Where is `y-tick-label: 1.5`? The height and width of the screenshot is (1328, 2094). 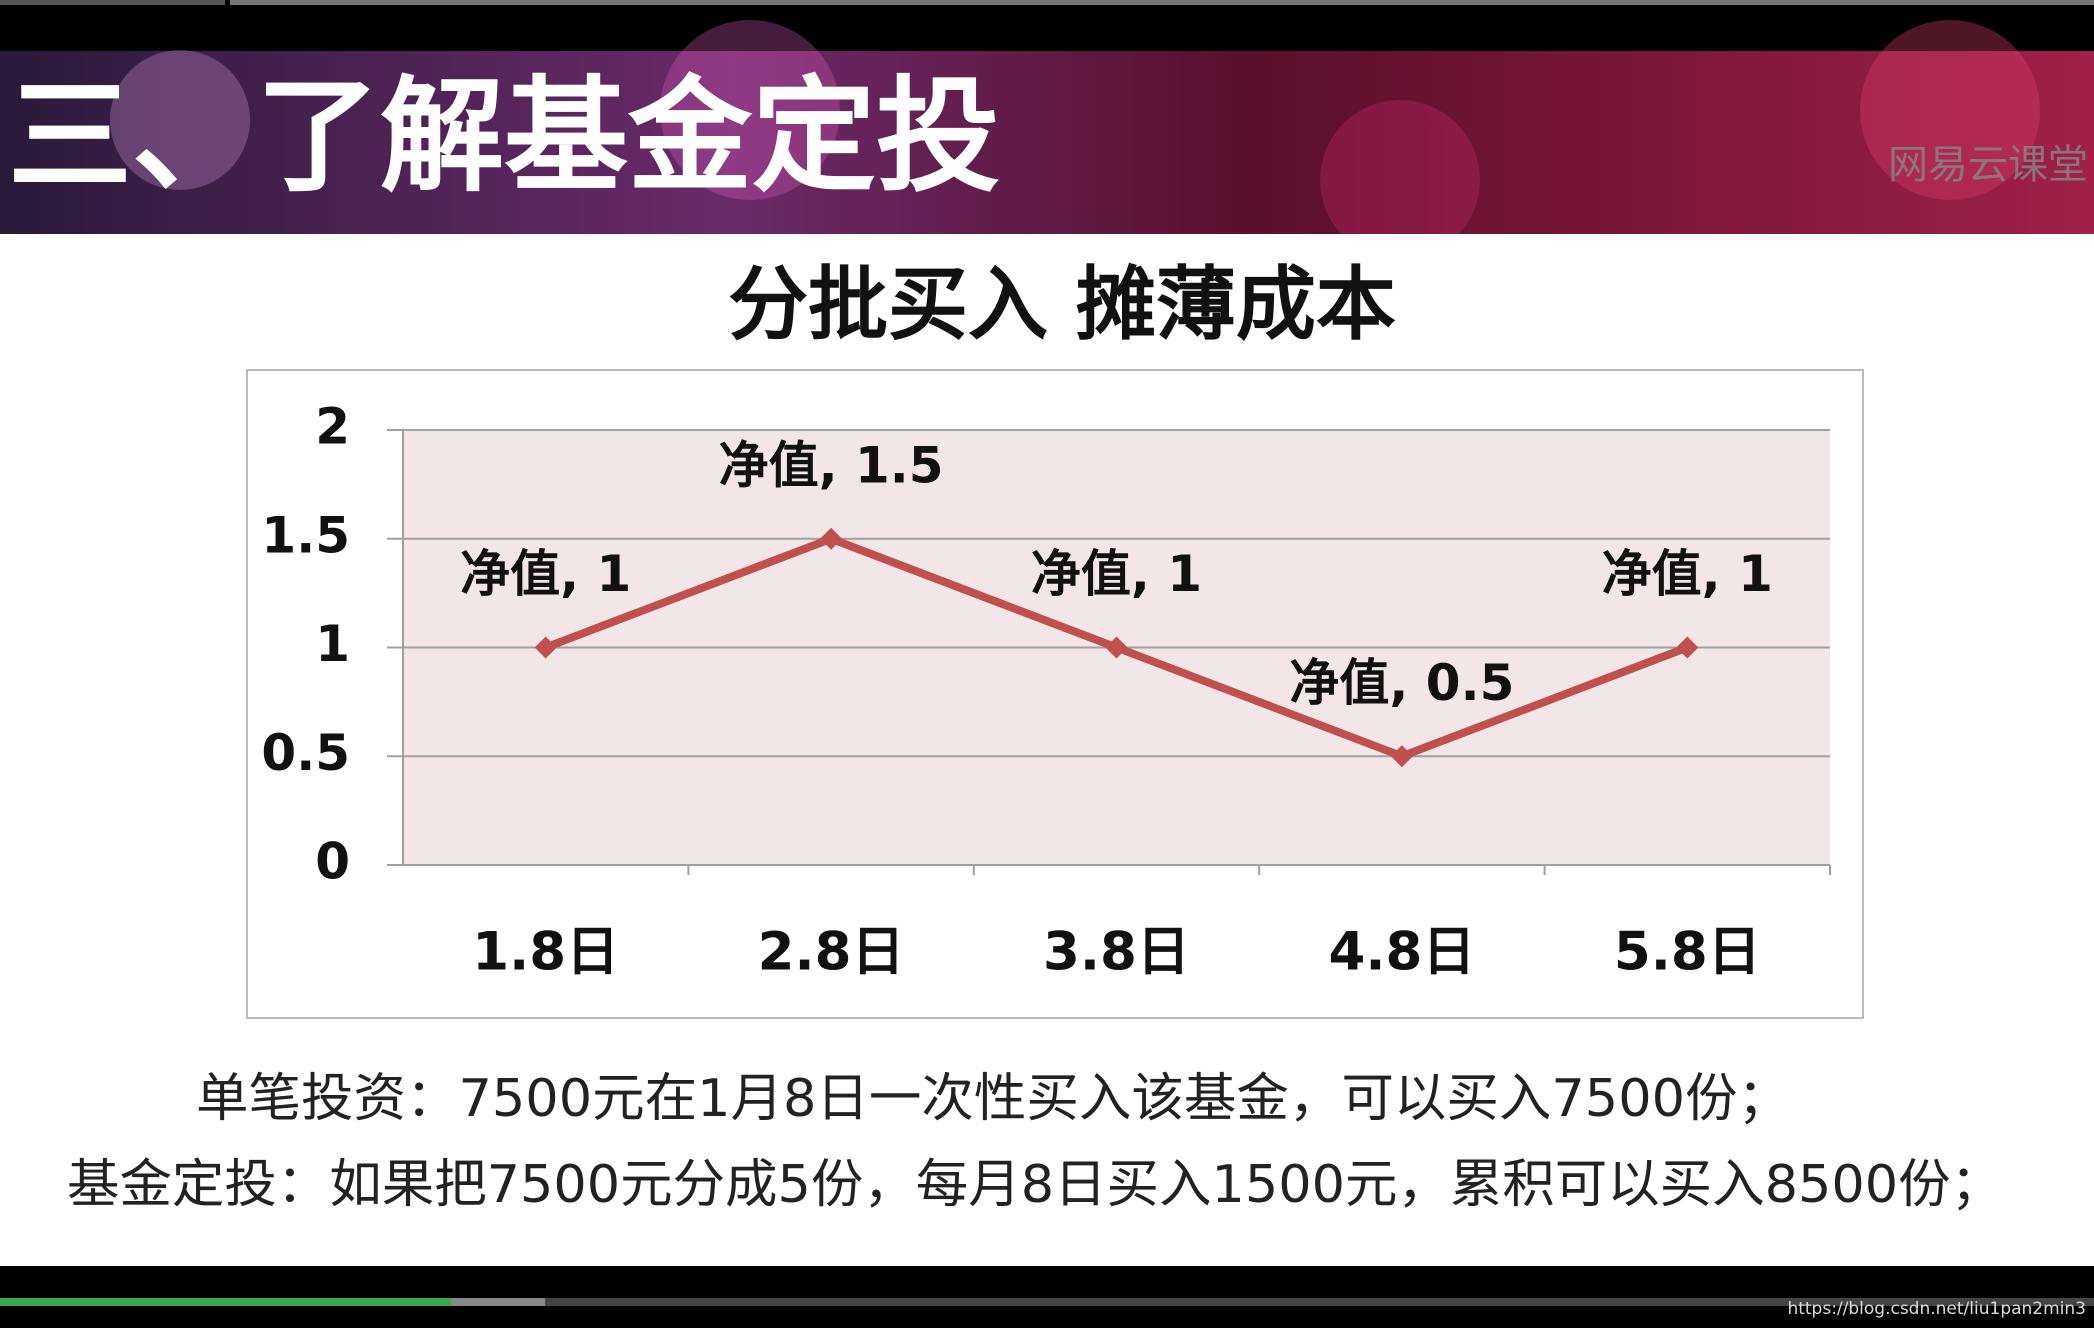
y-tick-label: 1.5 is located at coordinates (305, 535).